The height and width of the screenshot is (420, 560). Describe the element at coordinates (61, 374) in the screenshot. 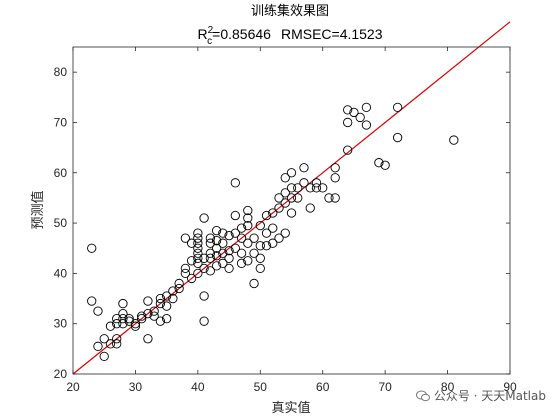

I see `y-tick-label: 20` at that location.